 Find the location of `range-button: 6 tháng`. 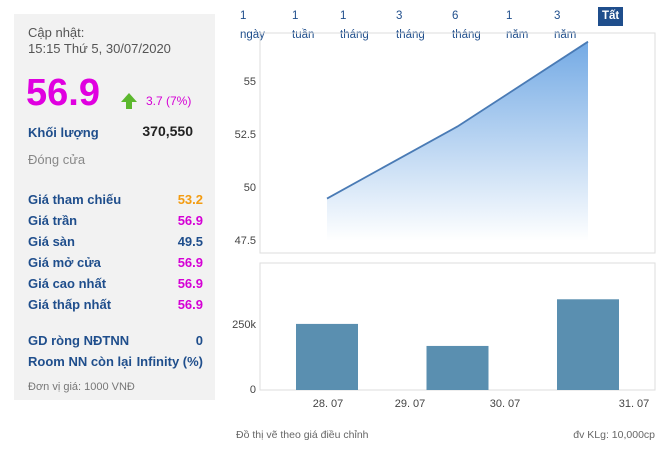

range-button: 6 tháng is located at coordinates (466, 25).